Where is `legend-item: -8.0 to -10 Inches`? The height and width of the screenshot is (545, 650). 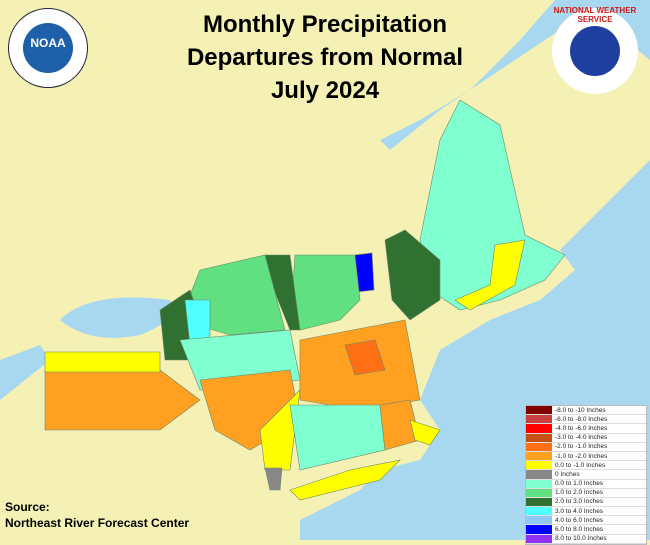 legend-item: -8.0 to -10 Inches is located at coordinates (586, 411).